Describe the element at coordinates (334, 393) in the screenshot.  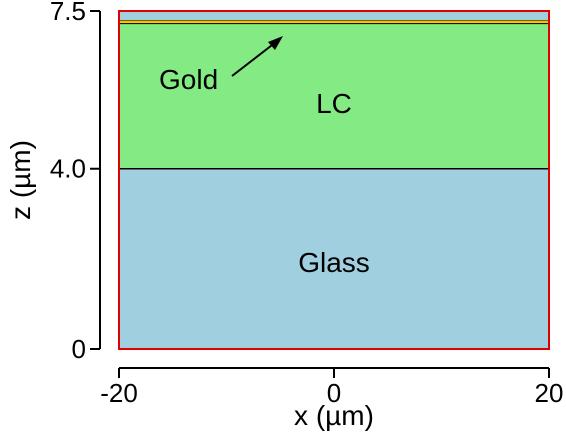
I see `x-tick-label: 0` at that location.